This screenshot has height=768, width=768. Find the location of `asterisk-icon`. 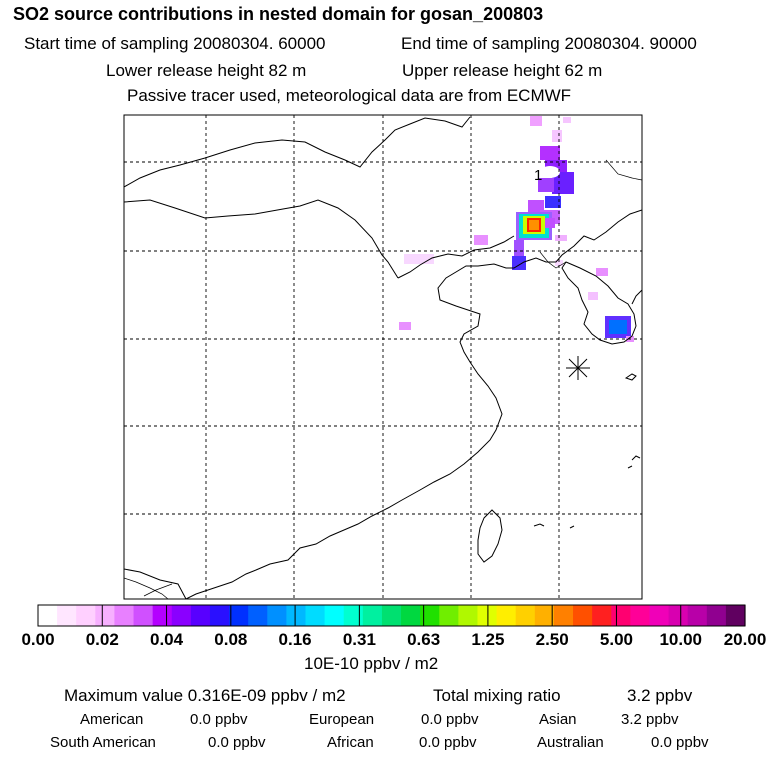

asterisk-icon is located at coordinates (578, 368).